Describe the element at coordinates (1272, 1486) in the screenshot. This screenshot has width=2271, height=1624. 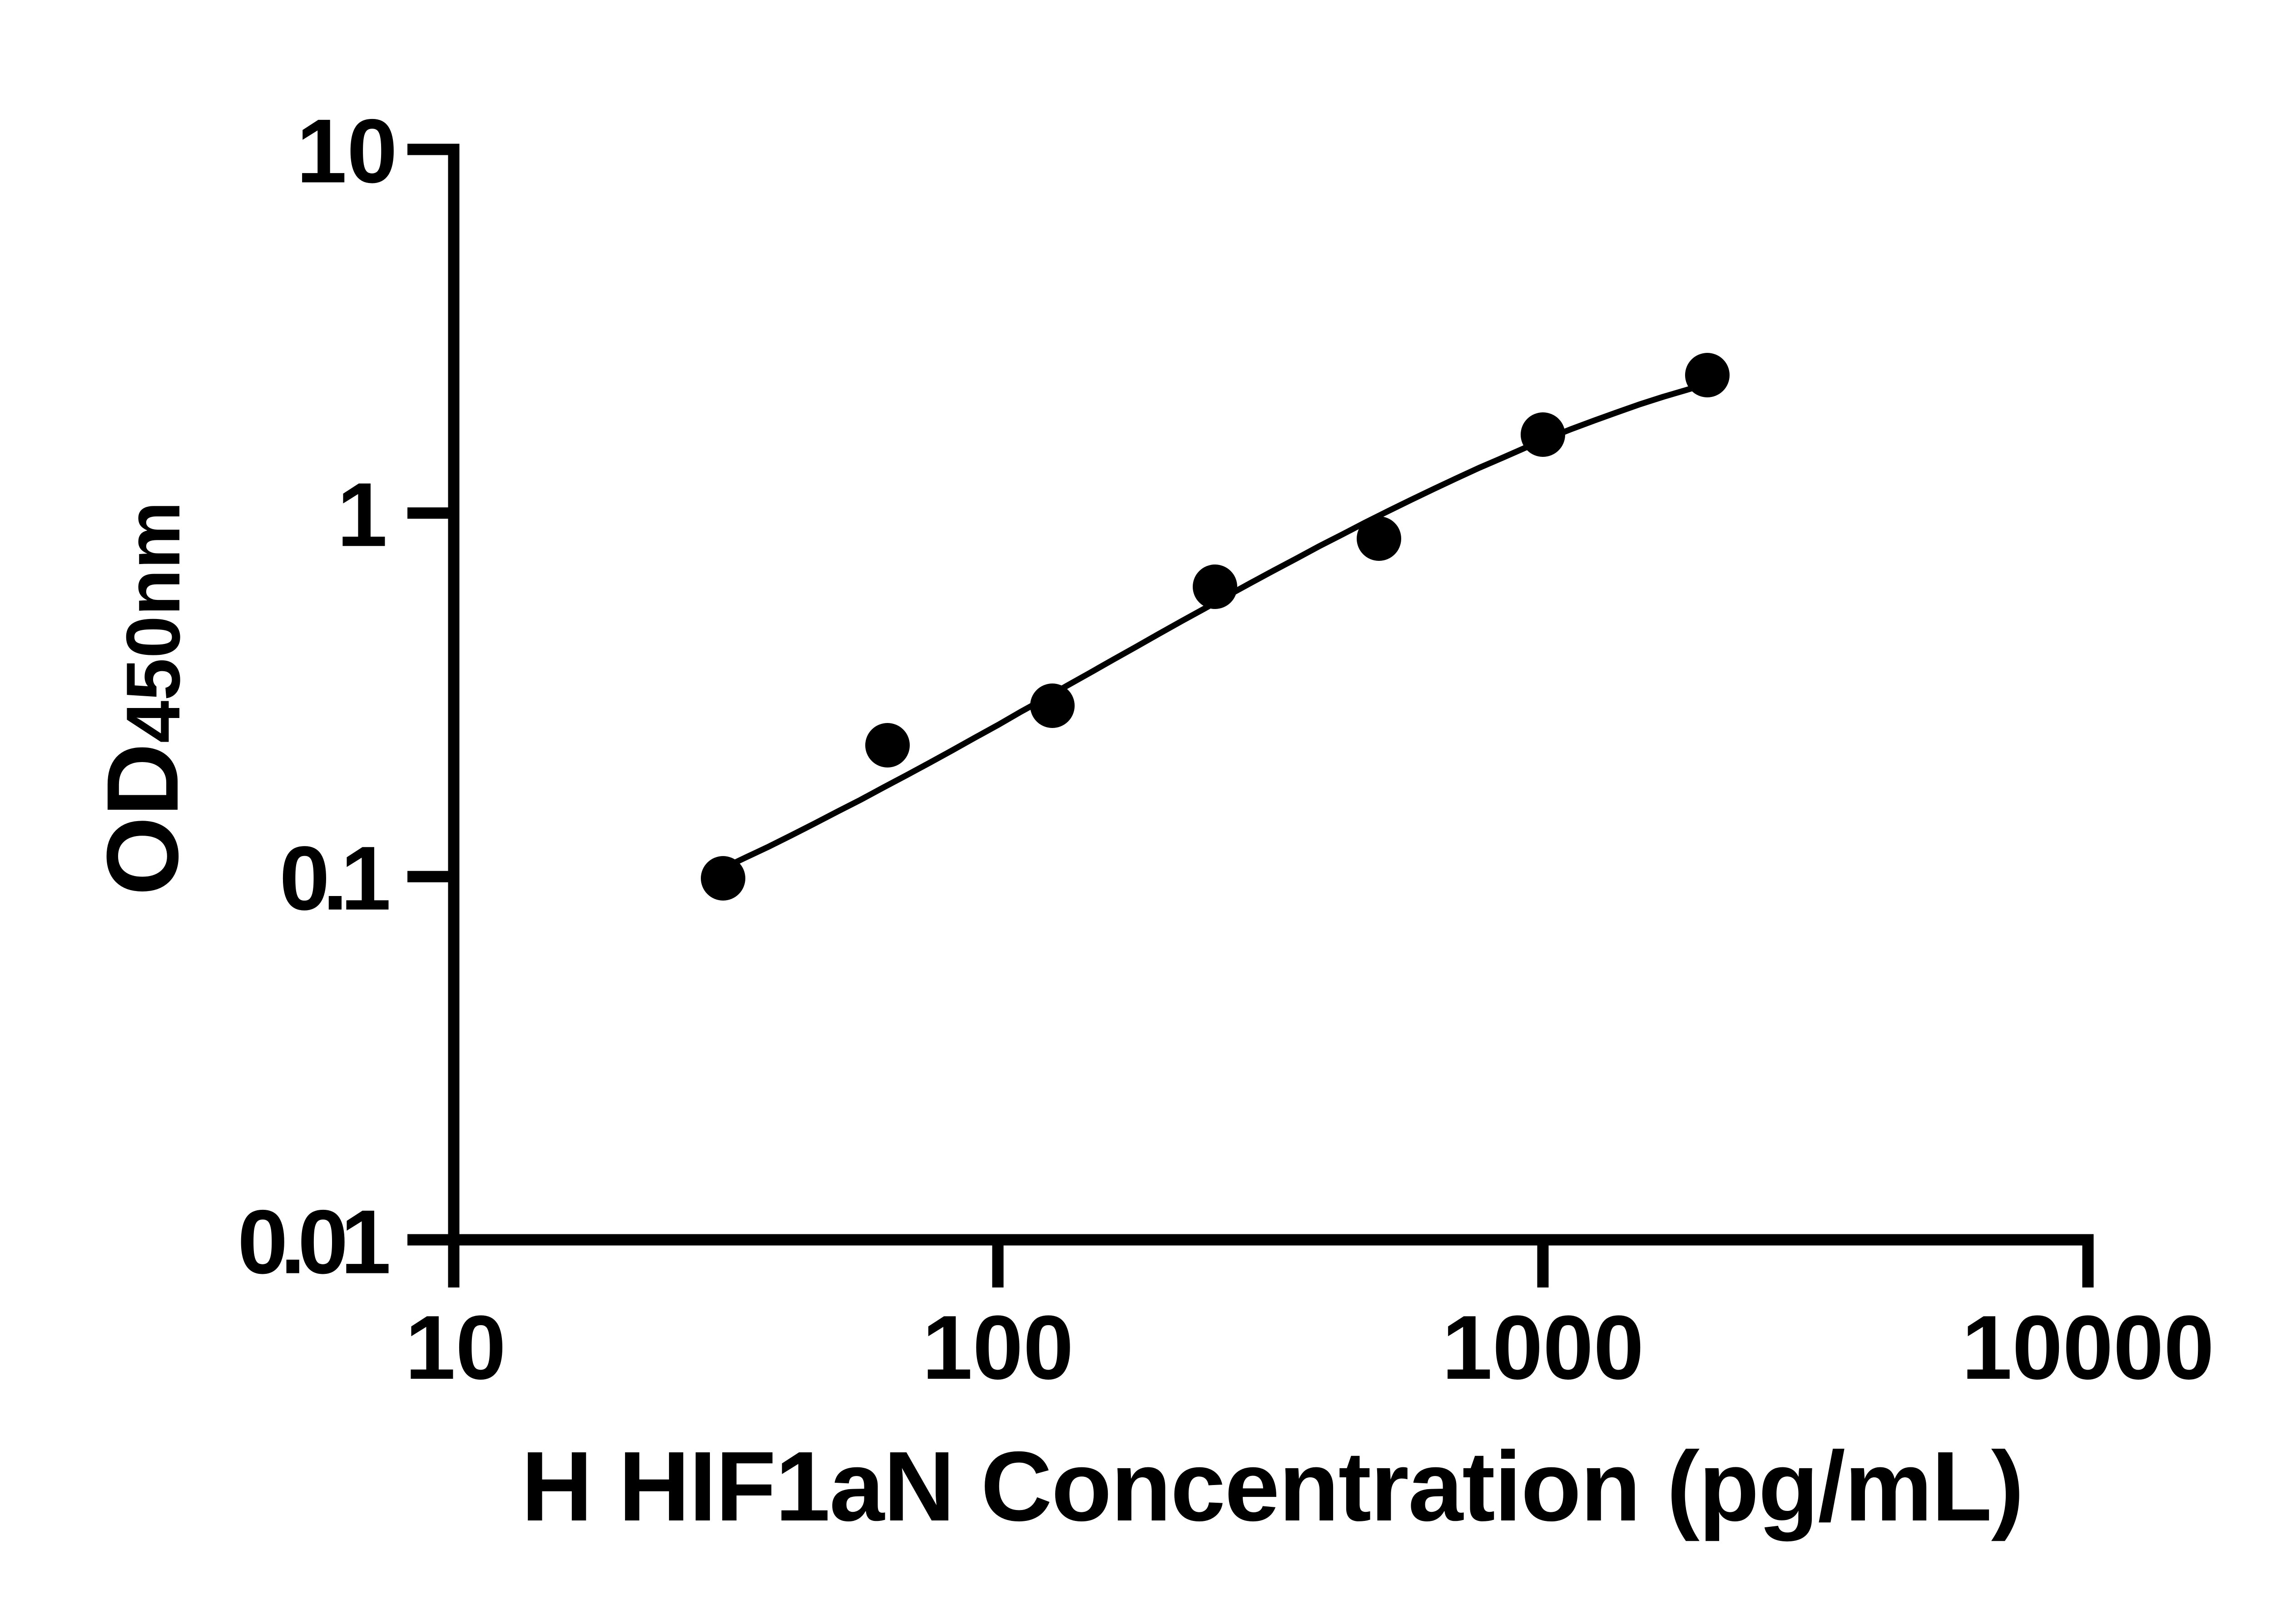
I see `svg-text: H HIF1aN Concentration (pg/mL)` at that location.